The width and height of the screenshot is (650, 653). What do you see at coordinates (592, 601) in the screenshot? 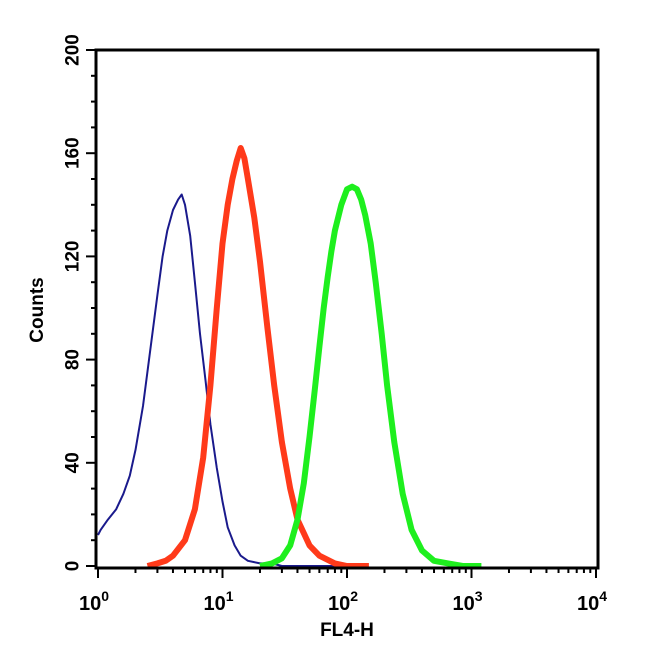
I see `x-tick-label: 10⁴` at bounding box center [592, 601].